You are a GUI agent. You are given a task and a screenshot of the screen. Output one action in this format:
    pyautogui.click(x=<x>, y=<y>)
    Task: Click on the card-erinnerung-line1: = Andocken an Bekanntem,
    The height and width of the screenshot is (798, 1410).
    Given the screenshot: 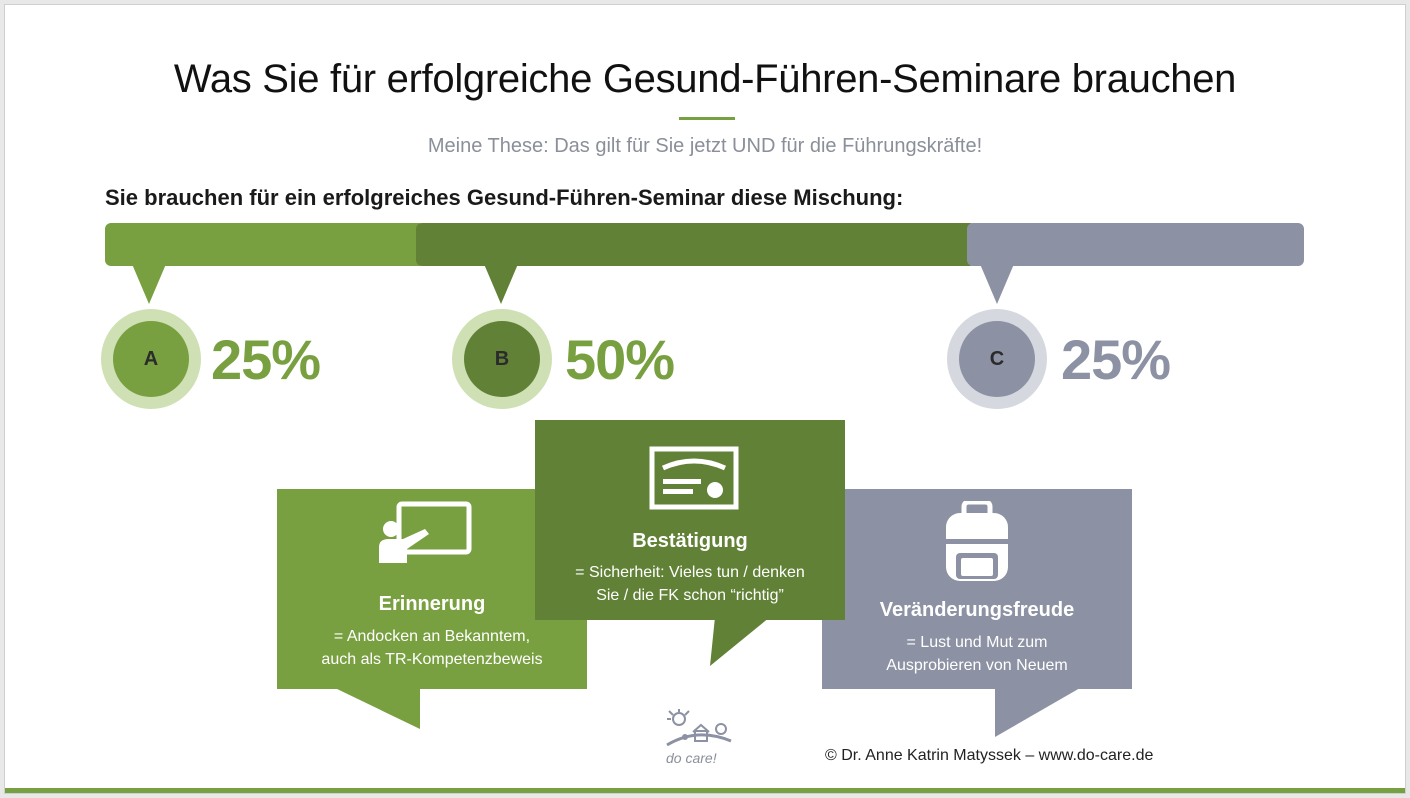 What is the action you would take?
    pyautogui.click(x=432, y=636)
    